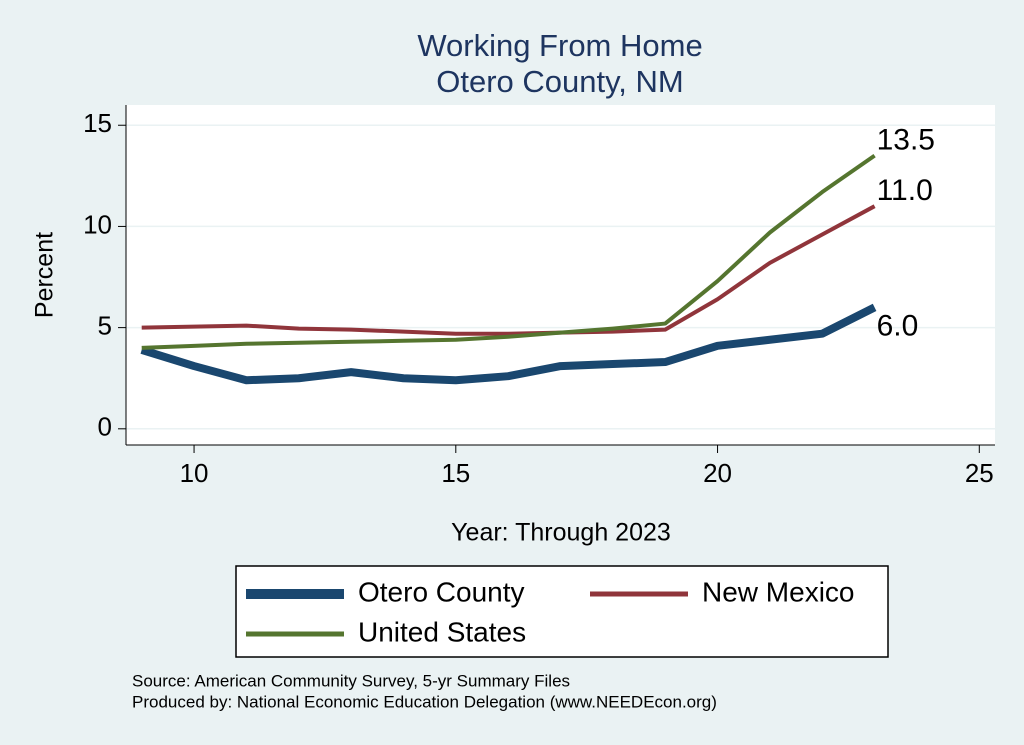  I want to click on x-tick-label: 15, so click(455, 473).